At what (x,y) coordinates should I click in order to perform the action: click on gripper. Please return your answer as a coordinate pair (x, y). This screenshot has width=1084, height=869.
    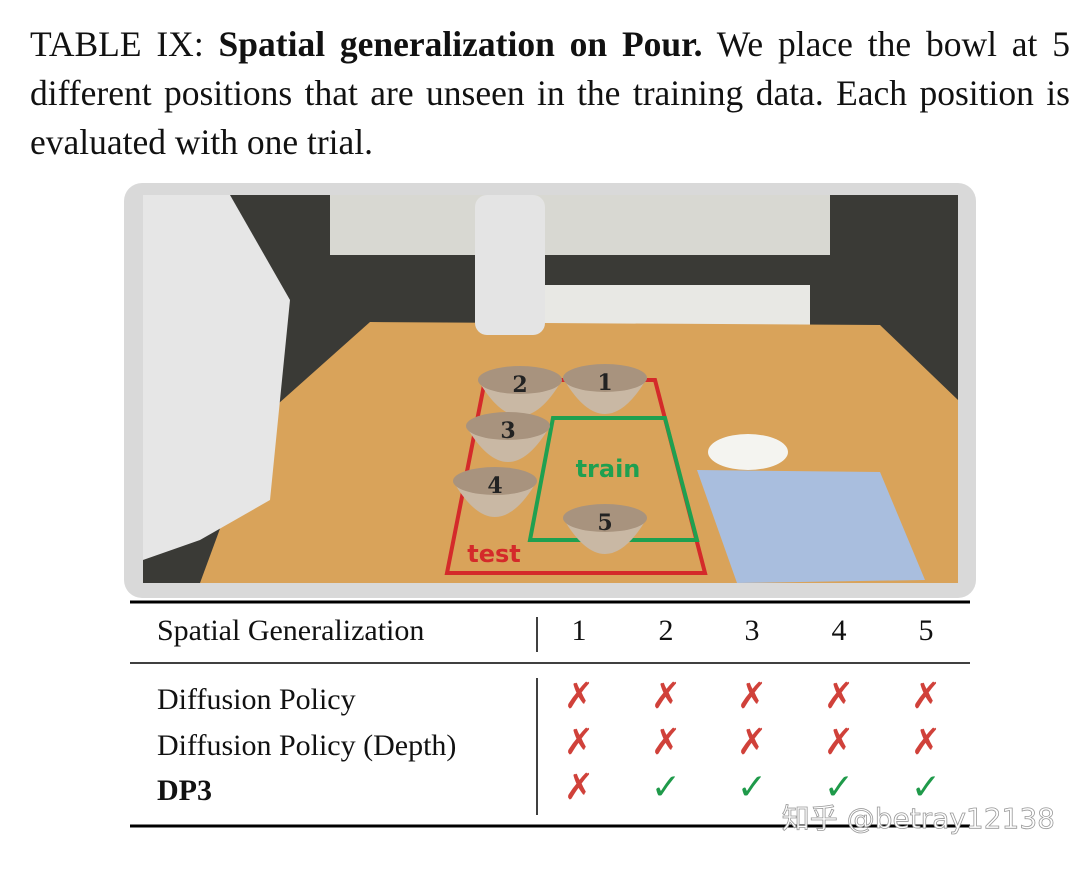
    Looking at the image, I should click on (510, 265).